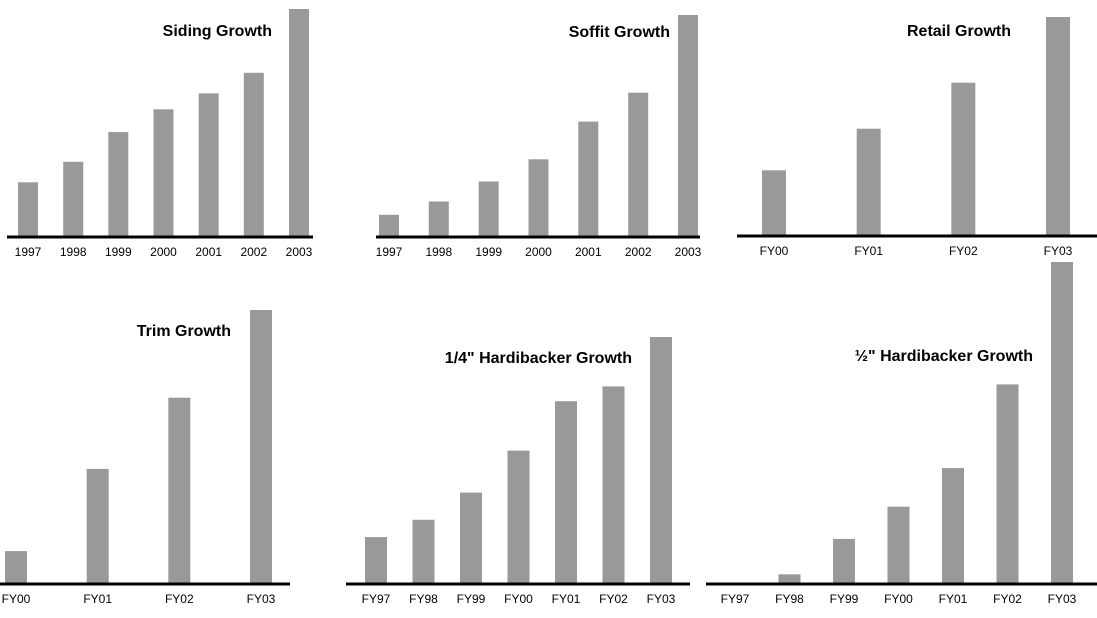  What do you see at coordinates (538, 358) in the screenshot?
I see `chart-title: 1/4" Hardibacker Growth` at bounding box center [538, 358].